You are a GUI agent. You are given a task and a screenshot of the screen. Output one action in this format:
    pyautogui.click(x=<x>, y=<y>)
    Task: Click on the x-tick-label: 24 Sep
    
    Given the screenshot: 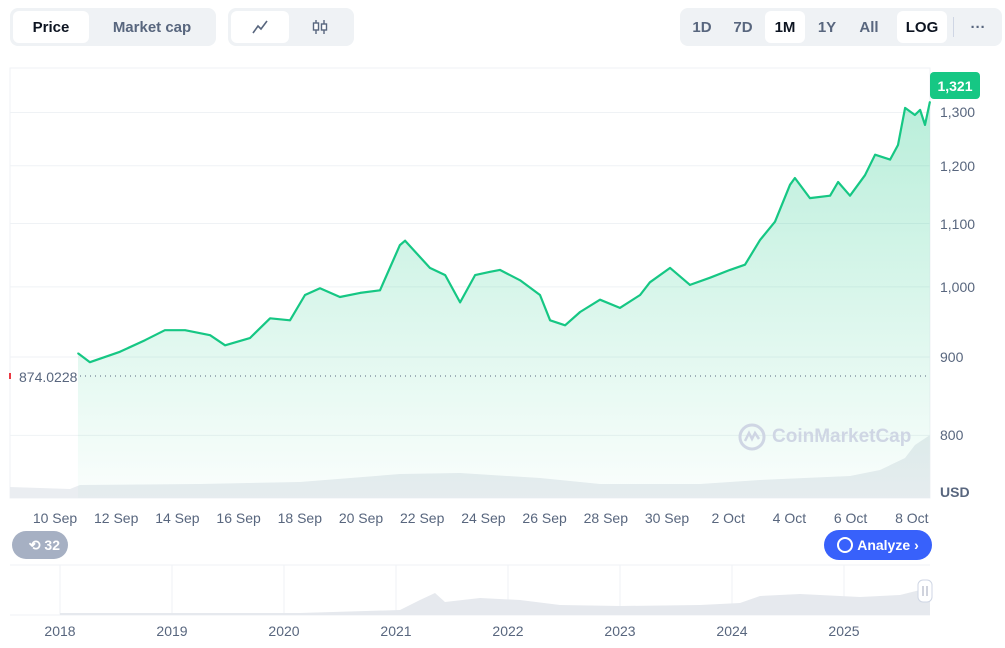 What is the action you would take?
    pyautogui.click(x=483, y=518)
    